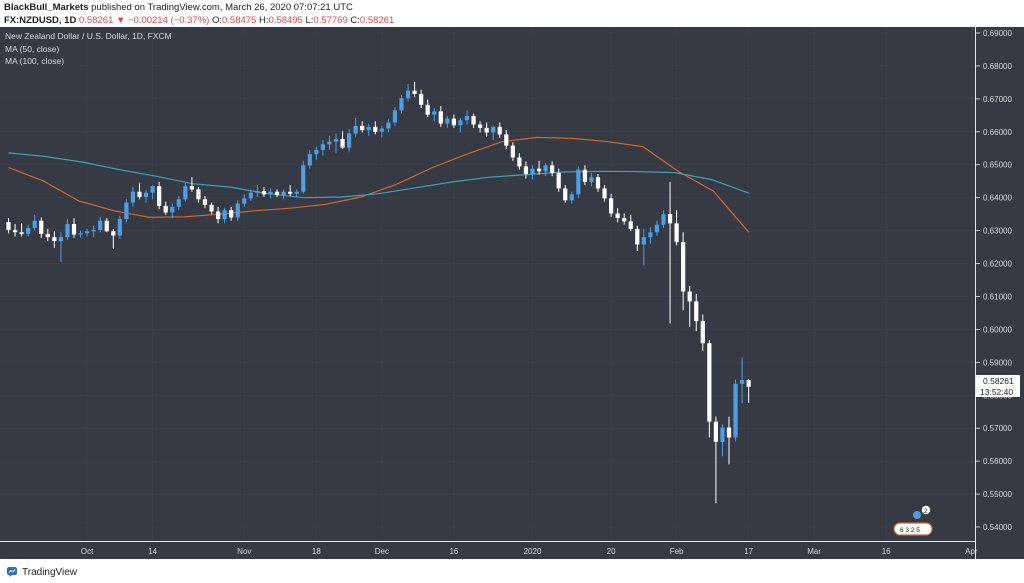  I want to click on price-tick-label: 0.57000, so click(997, 428).